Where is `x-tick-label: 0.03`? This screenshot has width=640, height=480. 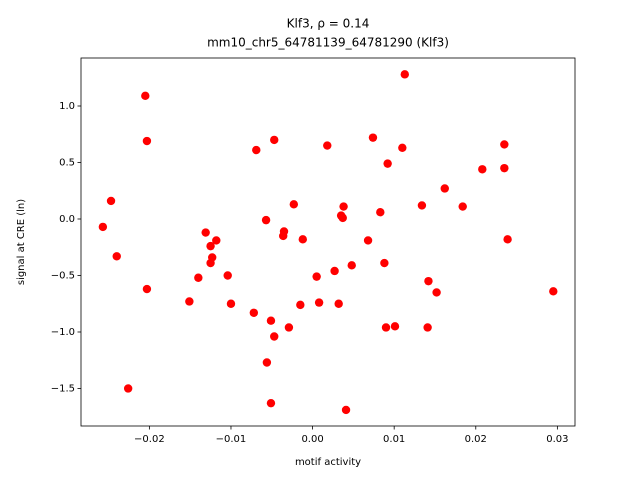 x-tick-label: 0.03 is located at coordinates (557, 439).